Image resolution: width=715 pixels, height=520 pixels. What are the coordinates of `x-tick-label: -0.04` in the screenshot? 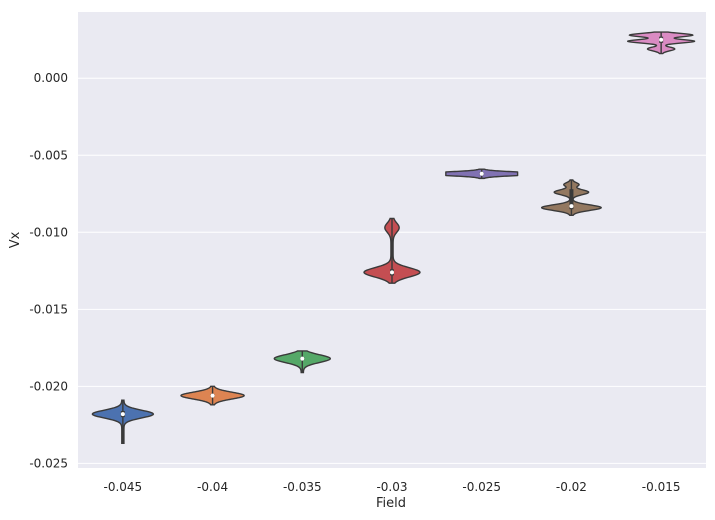 It's located at (212, 487).